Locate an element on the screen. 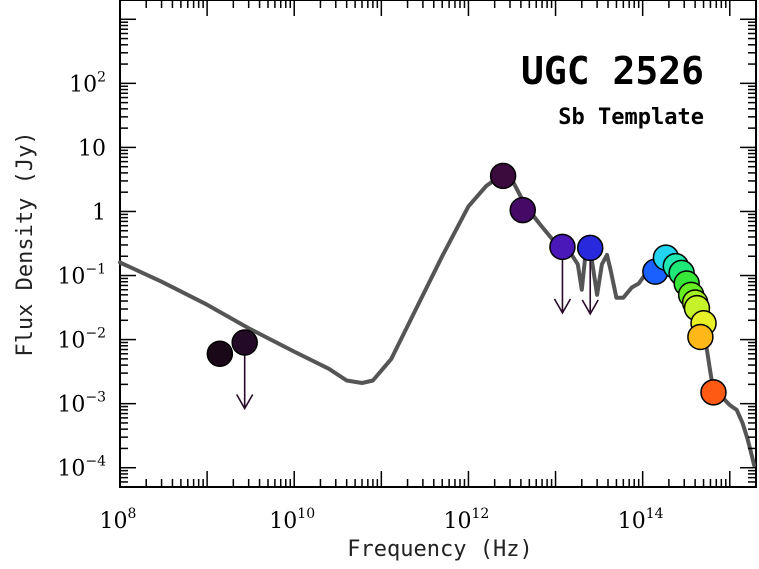 This screenshot has height=569, width=759. y-tick-label-5-exp: −2 is located at coordinates (95, 334).